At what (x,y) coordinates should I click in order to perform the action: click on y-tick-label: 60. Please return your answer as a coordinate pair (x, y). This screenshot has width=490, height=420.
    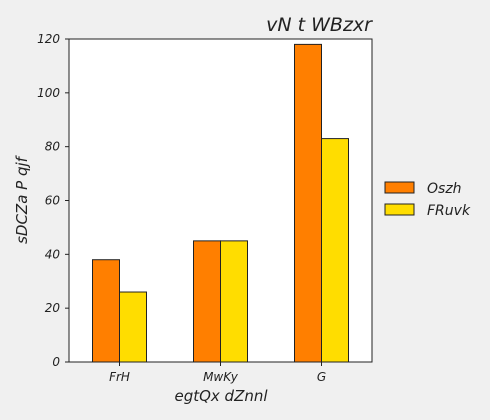
    Looking at the image, I should click on (53, 201).